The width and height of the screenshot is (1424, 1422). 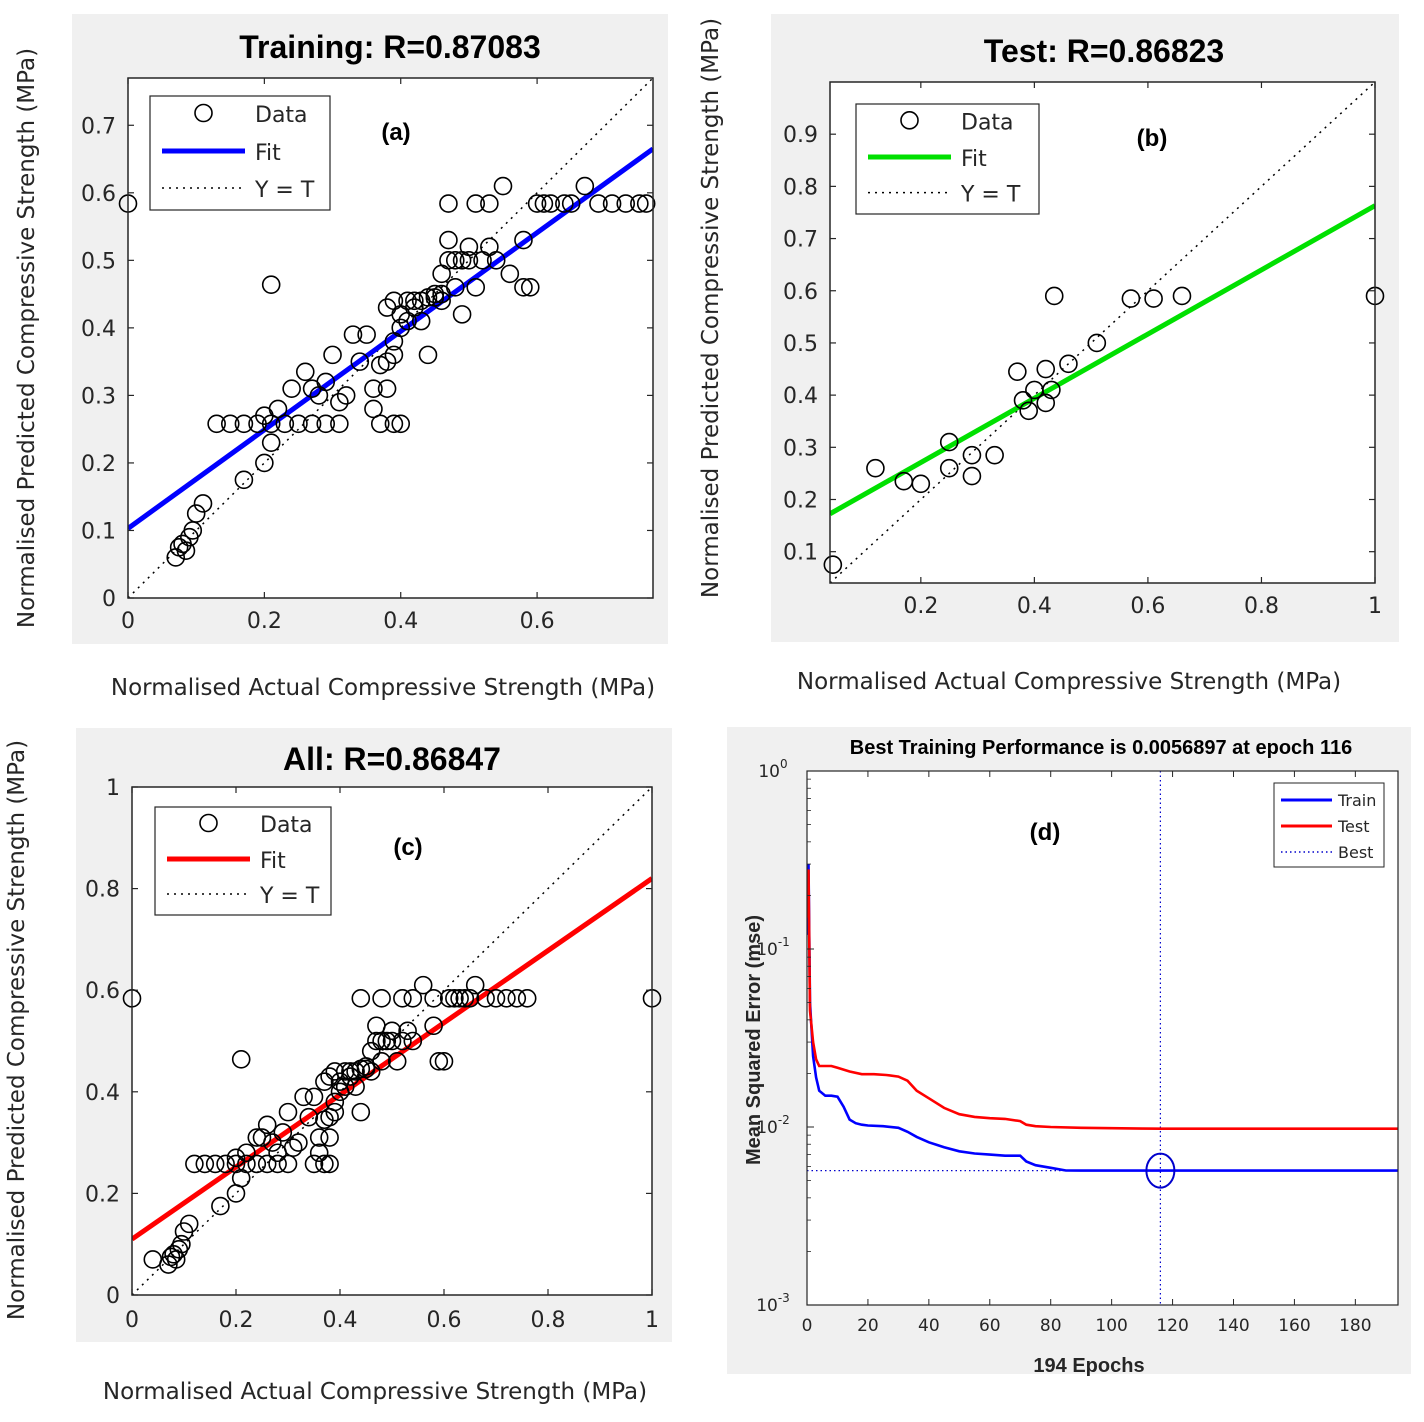 I want to click on x-tick-label: 80, so click(x=1051, y=1326).